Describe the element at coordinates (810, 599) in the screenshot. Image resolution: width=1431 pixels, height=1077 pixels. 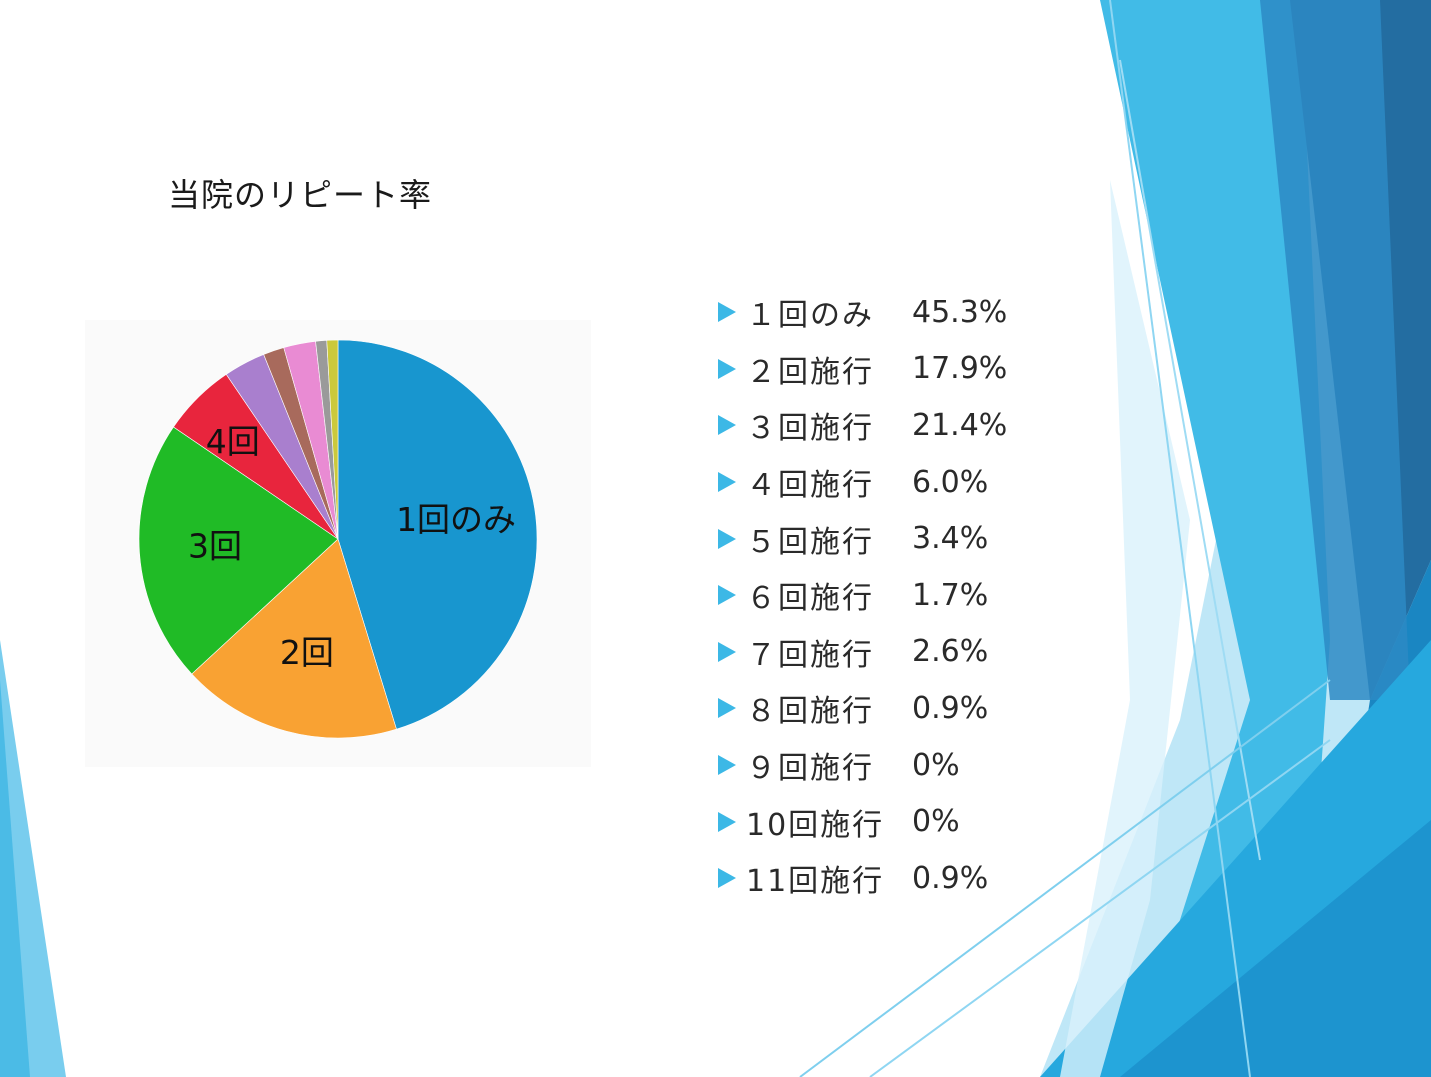
I see `stat-label: ６回施行` at that location.